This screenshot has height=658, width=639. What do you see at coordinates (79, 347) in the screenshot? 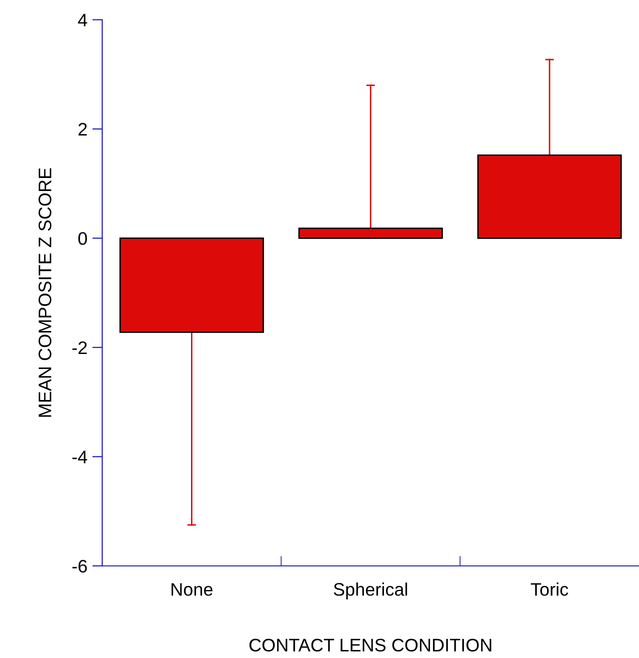
I see `y-tick-label: -2` at bounding box center [79, 347].